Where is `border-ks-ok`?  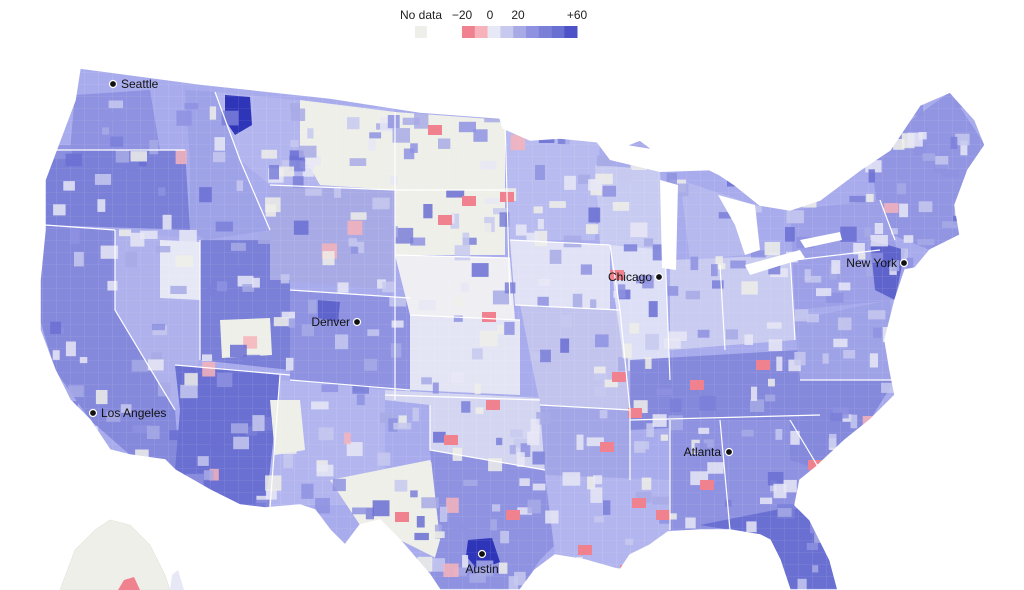 border-ks-ok is located at coordinates (462, 397).